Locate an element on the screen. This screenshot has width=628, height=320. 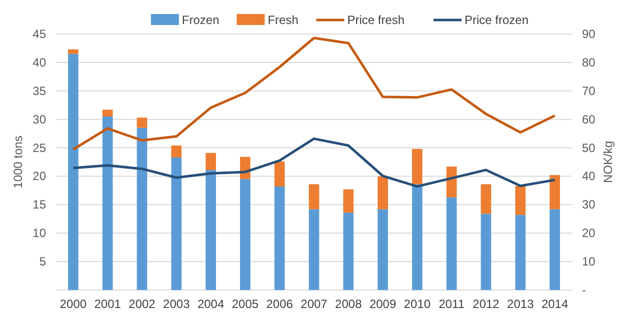
x-tick-label: 2008 is located at coordinates (348, 304).